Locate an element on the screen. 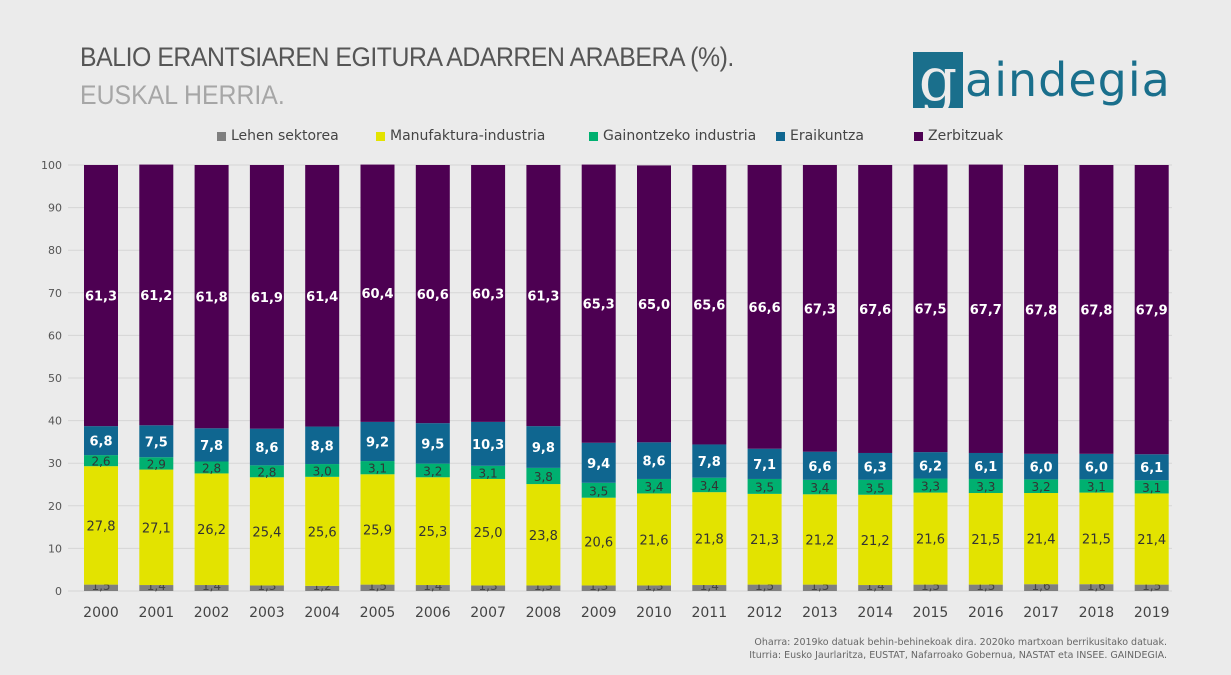 The image size is (1231, 675). data-label: 61,3 is located at coordinates (101, 297).